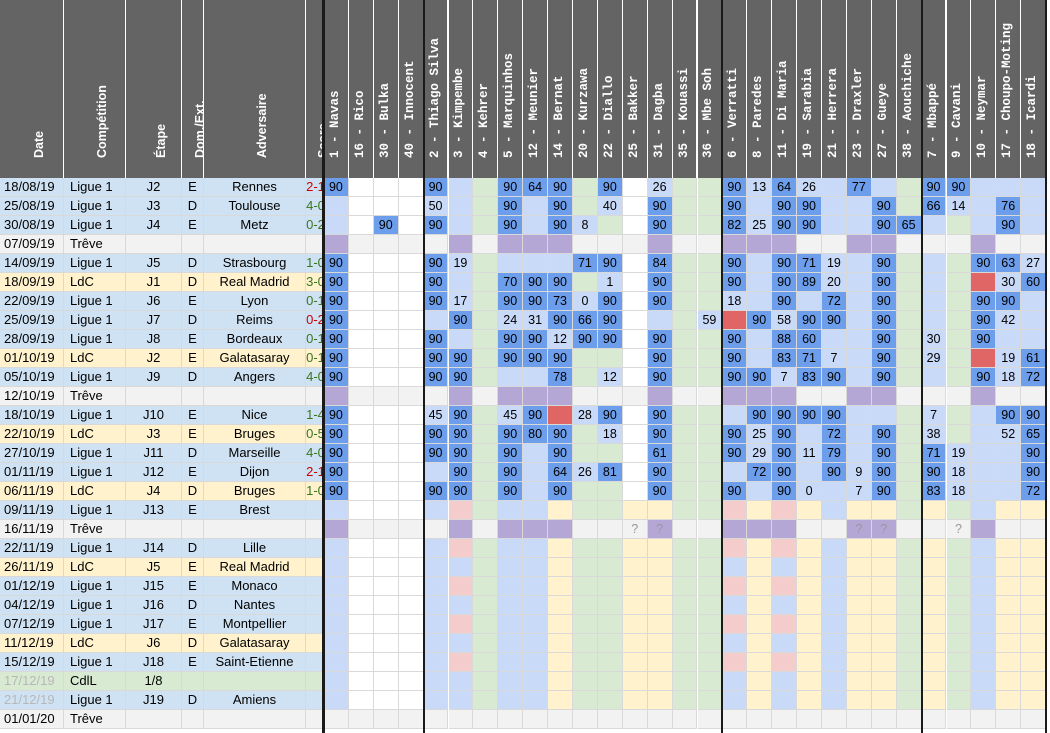 The height and width of the screenshot is (733, 1050). I want to click on player-header: 11 - Di Maria, so click(785, 89).